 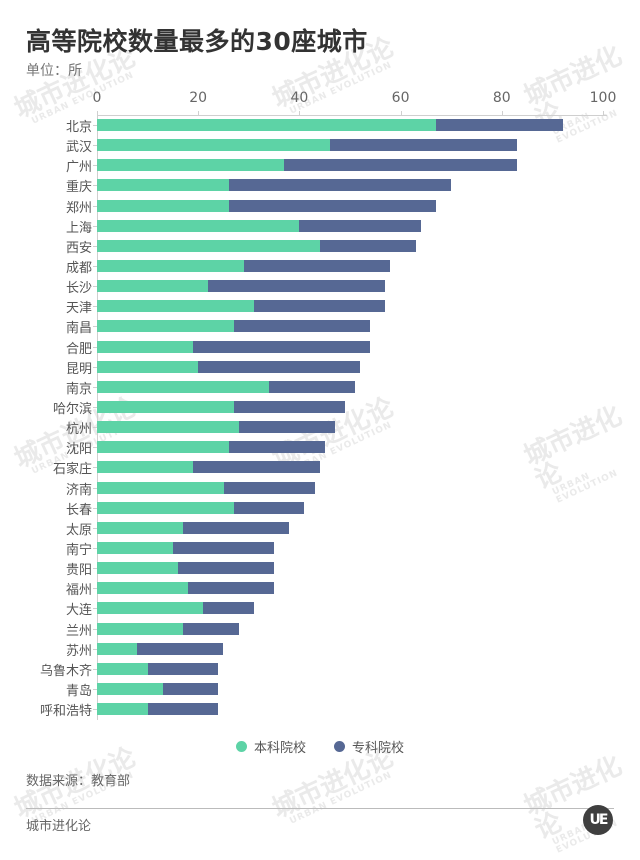 I want to click on bar-row: 苏州, so click(x=320, y=650).